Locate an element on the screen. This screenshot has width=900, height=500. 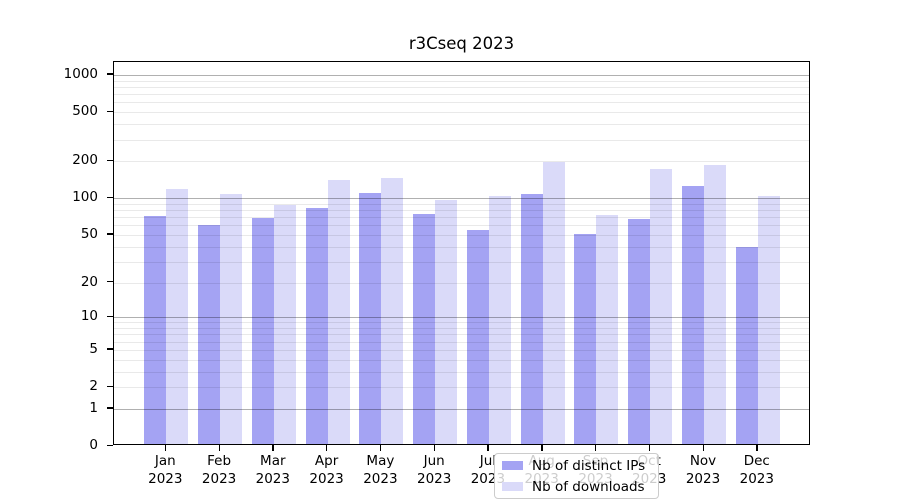
bar-mar-downloads is located at coordinates (284, 324).